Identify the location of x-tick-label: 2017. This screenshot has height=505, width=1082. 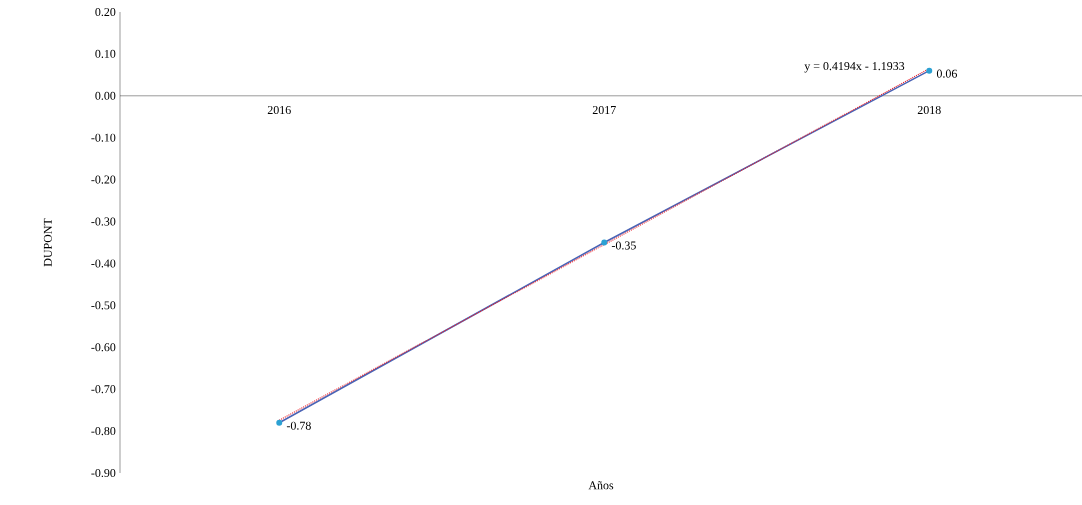
(604, 110).